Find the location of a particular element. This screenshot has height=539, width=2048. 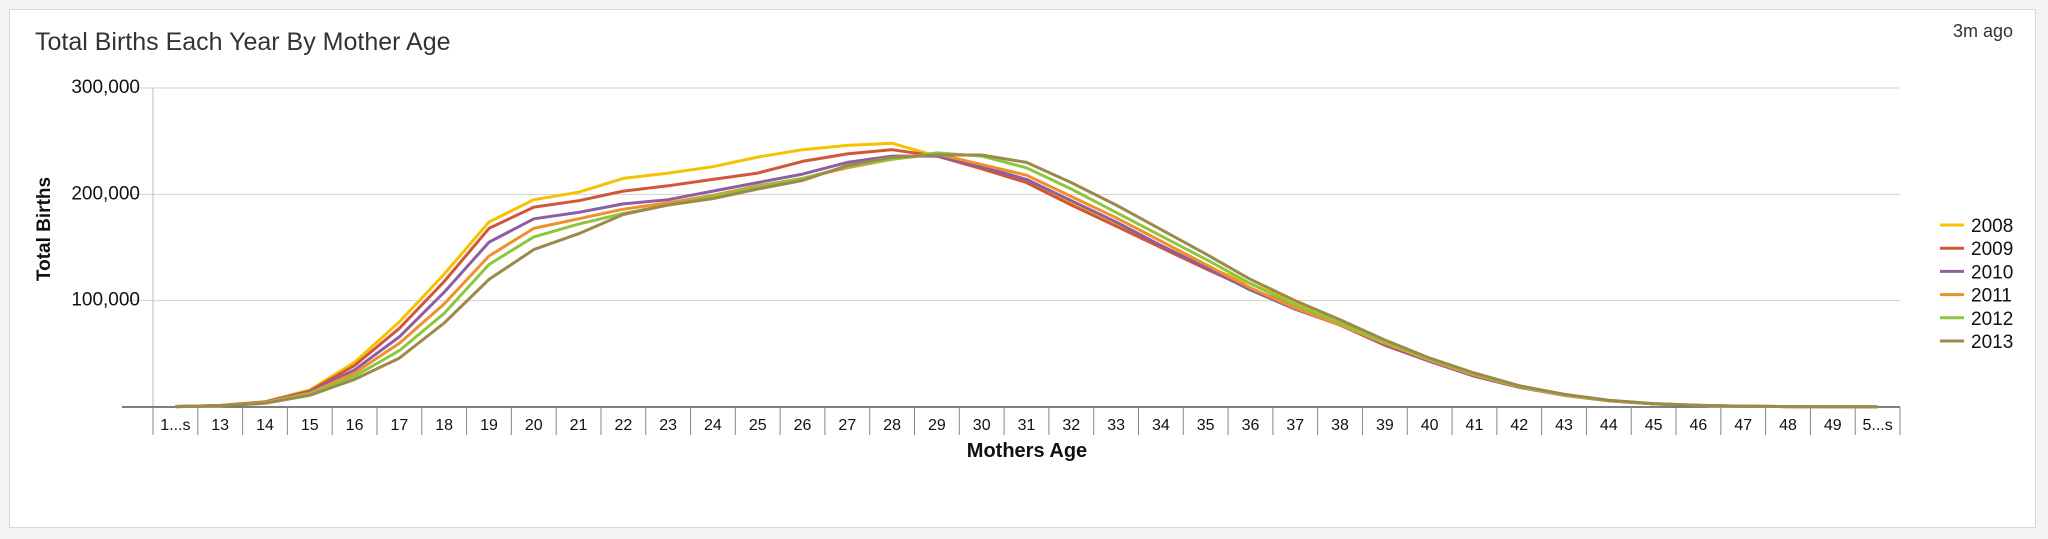

legend-label-2009: 2009 is located at coordinates (1992, 249).